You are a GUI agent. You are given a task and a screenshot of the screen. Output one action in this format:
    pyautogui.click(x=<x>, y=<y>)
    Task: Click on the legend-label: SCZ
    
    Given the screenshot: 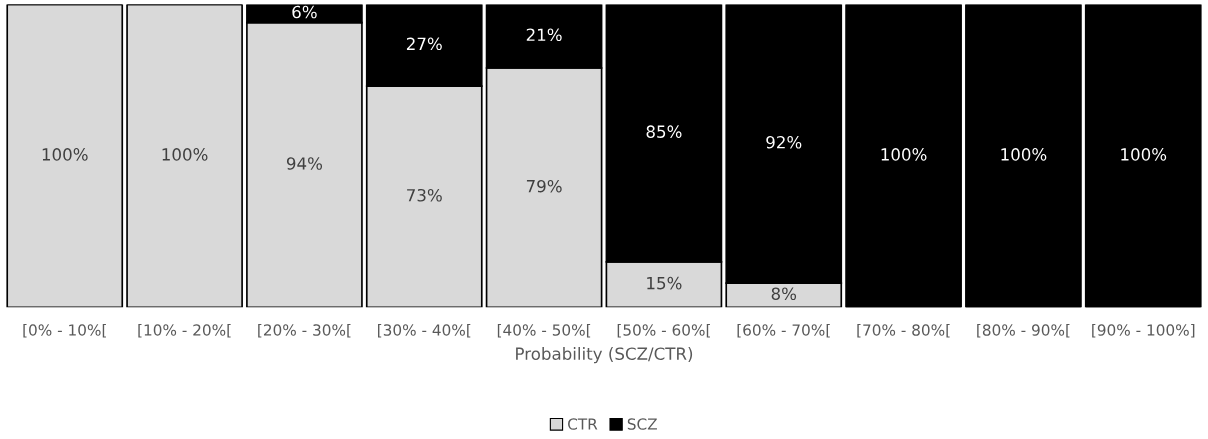 What is the action you would take?
    pyautogui.click(x=642, y=424)
    